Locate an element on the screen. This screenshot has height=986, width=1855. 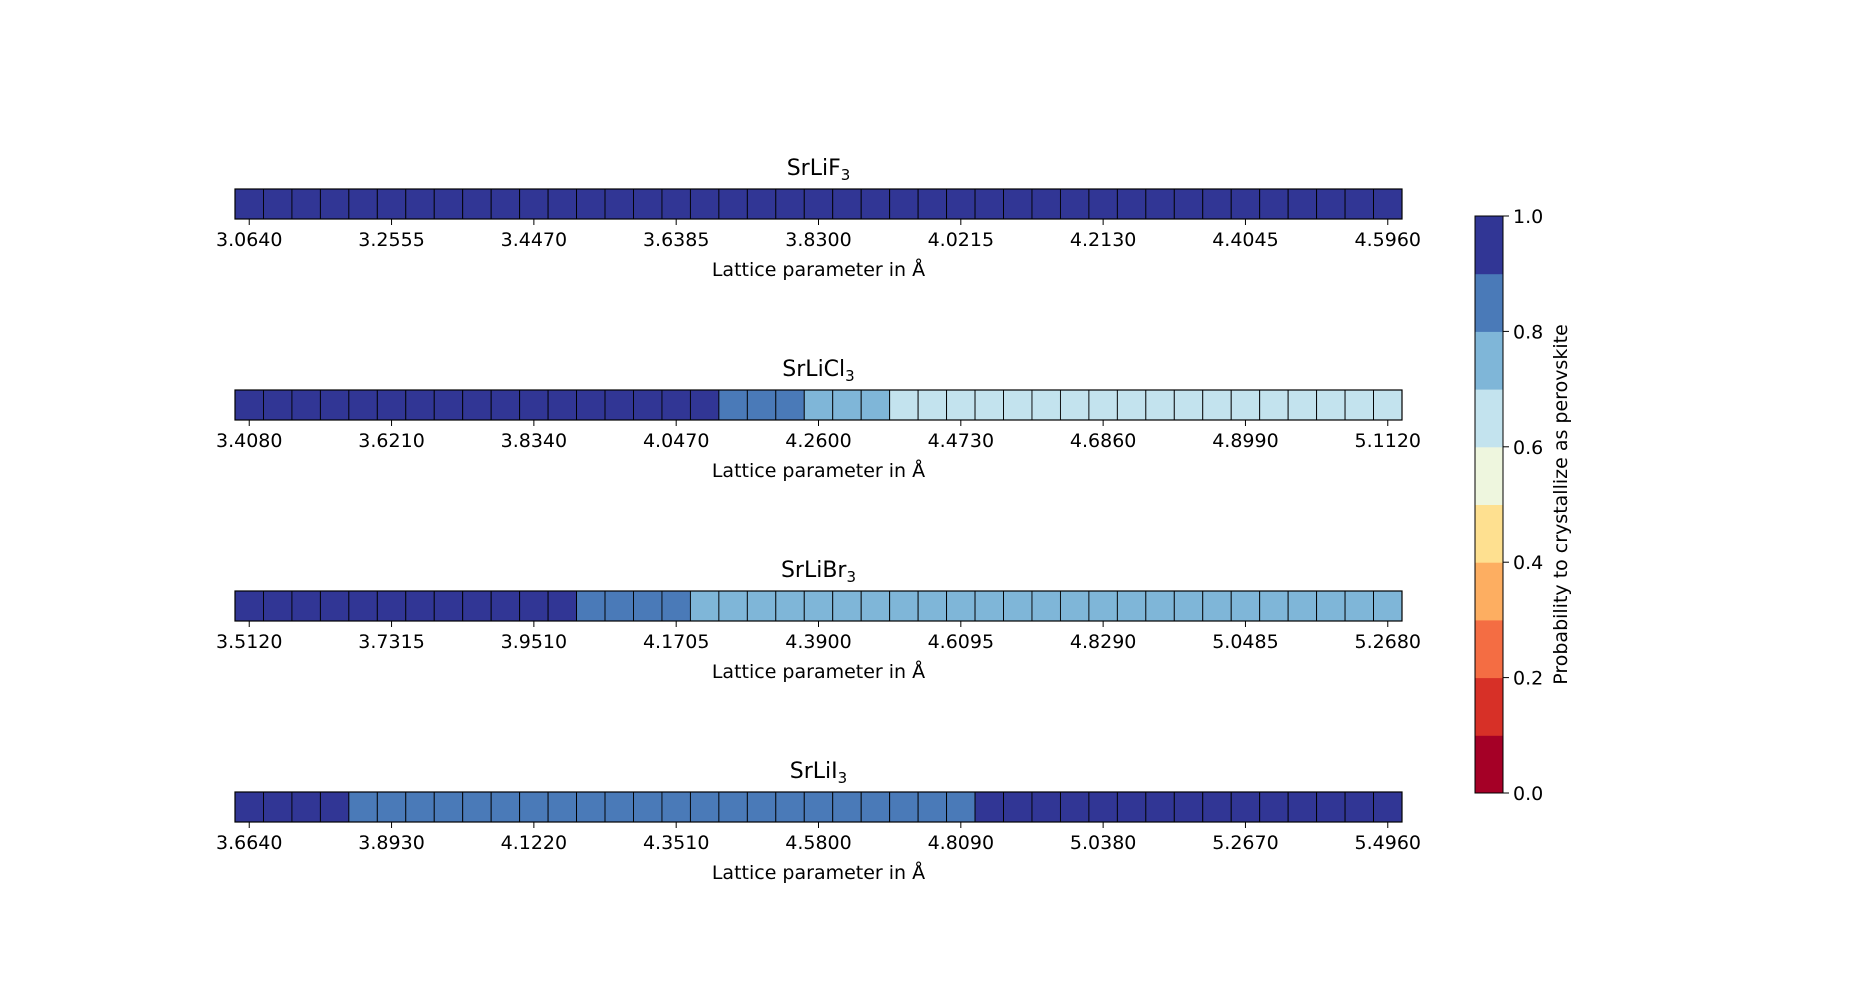
colorbar-frame is located at coordinates (1489, 504).